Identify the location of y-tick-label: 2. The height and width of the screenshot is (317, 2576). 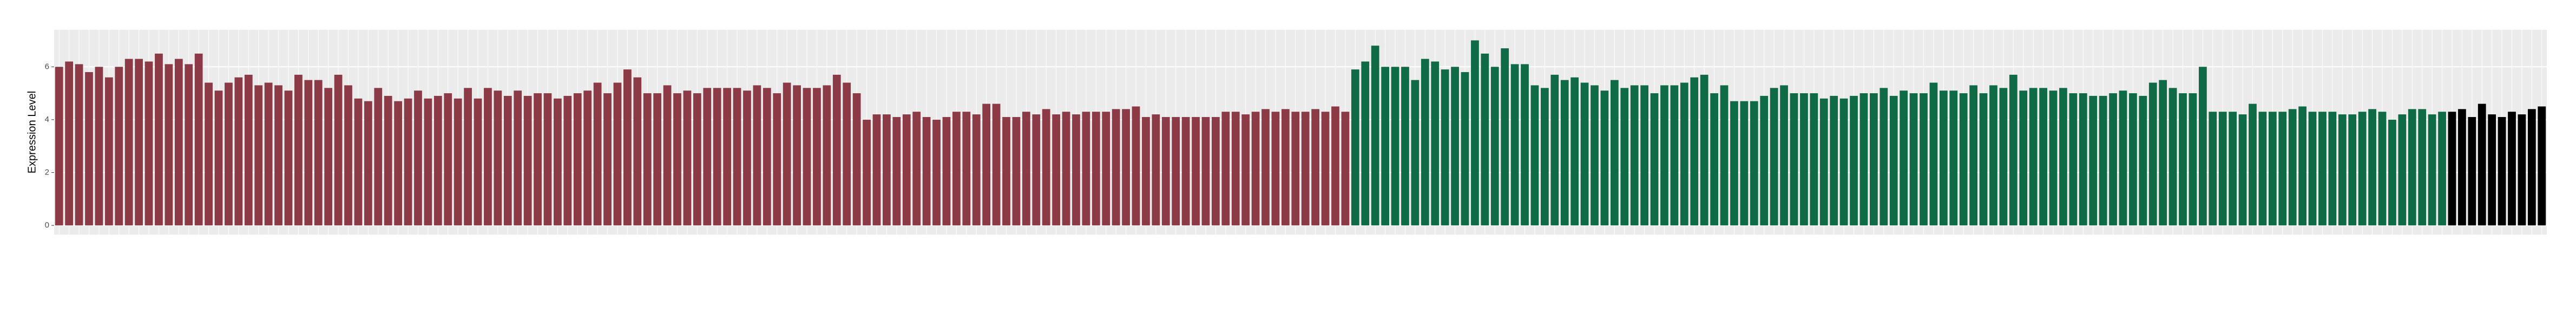
(47, 172).